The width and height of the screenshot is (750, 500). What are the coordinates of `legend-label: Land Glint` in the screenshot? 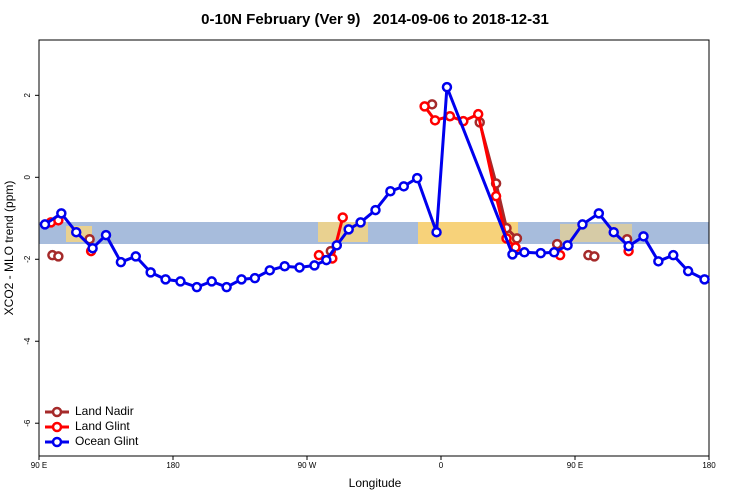 It's located at (102, 426).